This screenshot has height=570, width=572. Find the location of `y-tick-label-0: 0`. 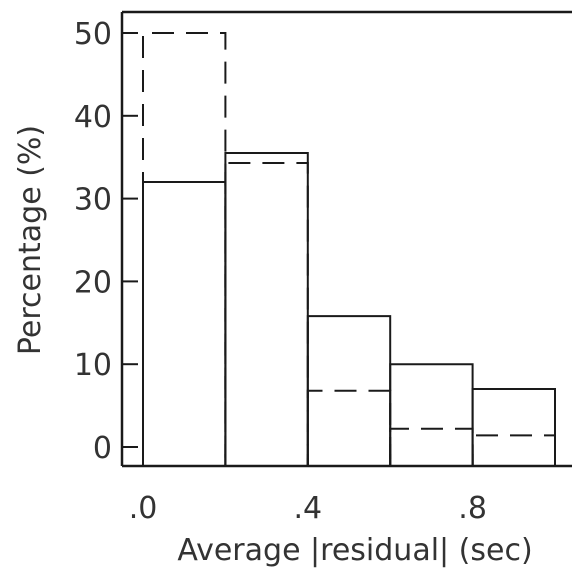

y-tick-label-0: 0 is located at coordinates (102, 448).